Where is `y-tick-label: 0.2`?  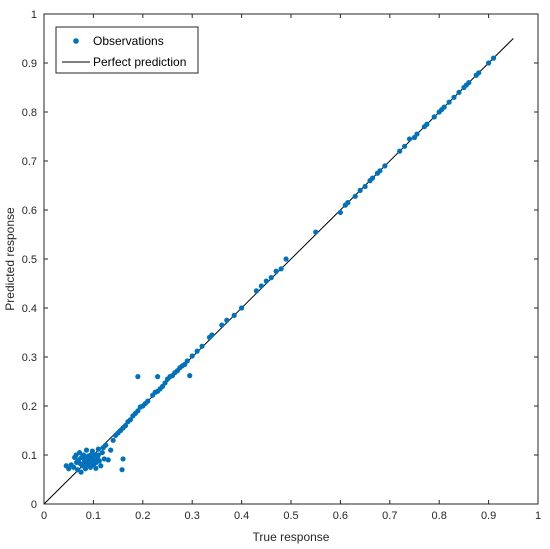
y-tick-label: 0.2 is located at coordinates (29, 407).